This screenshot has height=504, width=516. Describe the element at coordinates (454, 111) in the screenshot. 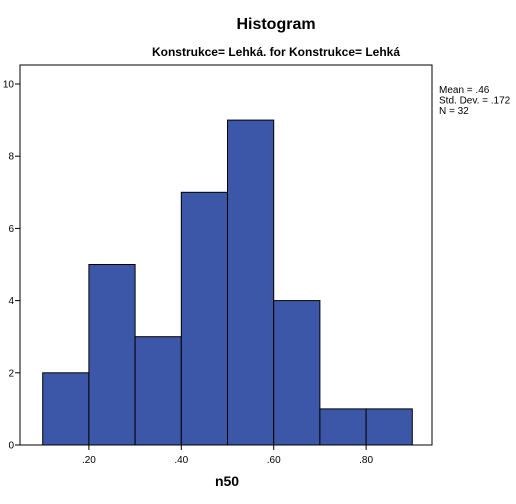

I see `stats-line-3: N = 32` at that location.